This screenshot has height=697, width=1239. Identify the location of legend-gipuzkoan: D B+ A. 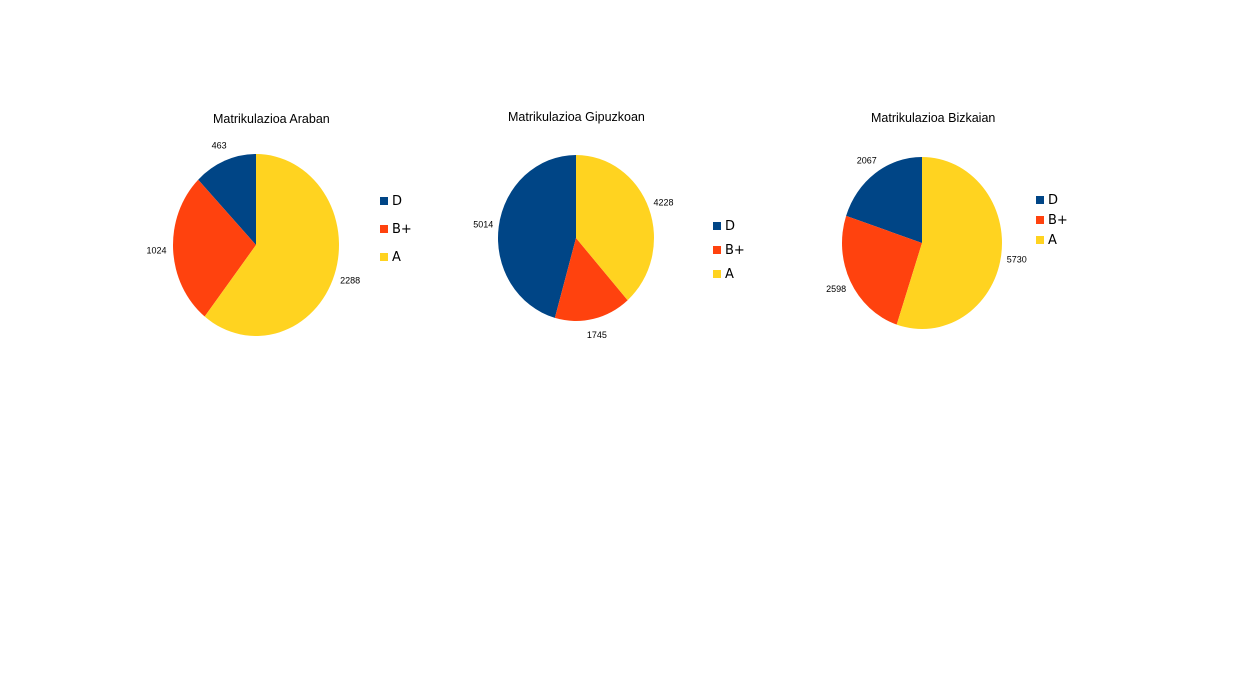
(729, 250).